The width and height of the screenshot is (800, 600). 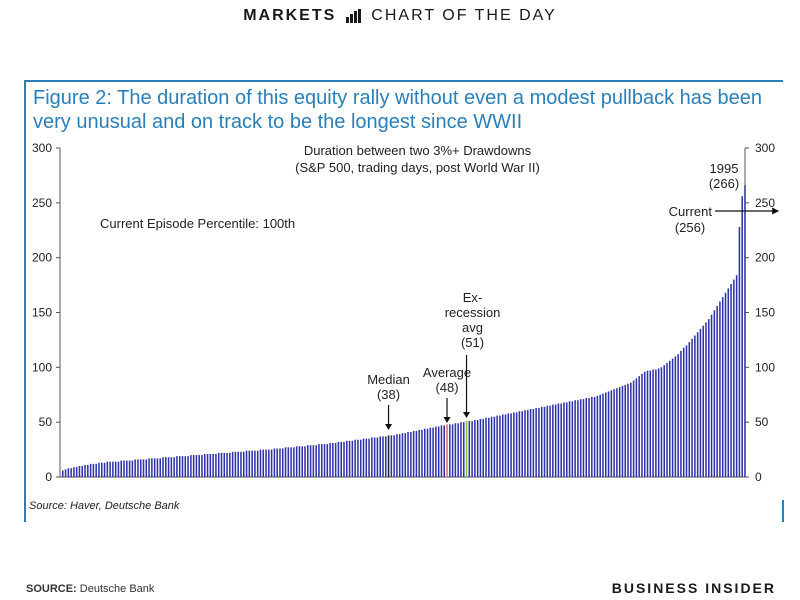 What do you see at coordinates (758, 477) in the screenshot?
I see `y-tick-label-right: 0` at bounding box center [758, 477].